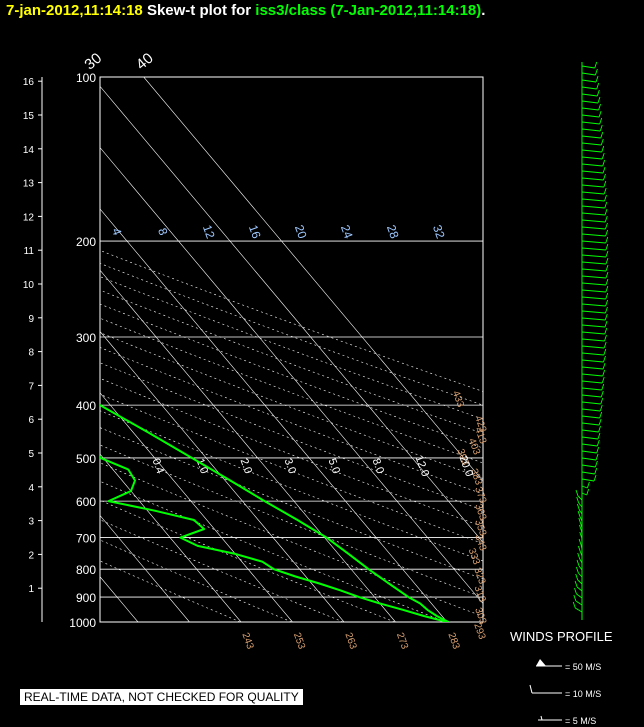 This screenshot has height=727, width=644. Describe the element at coordinates (29, 184) in the screenshot. I see `height-tick-label: 13` at that location.